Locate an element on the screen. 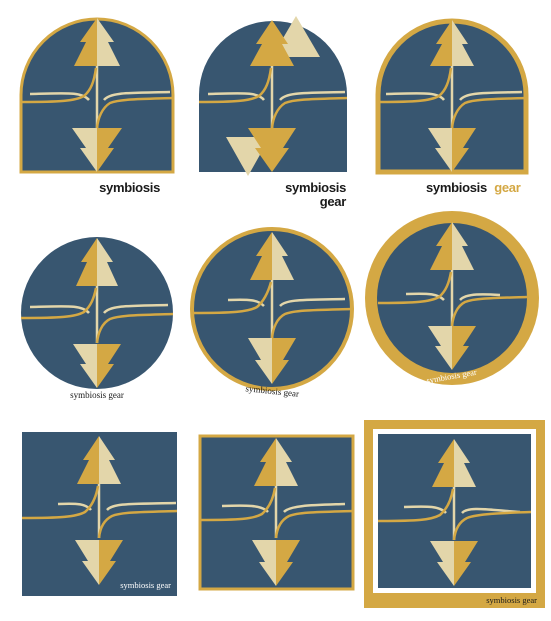 Image resolution: width=551 pixels, height=621 pixels. logo-label-line2: gear is located at coordinates (333, 201).